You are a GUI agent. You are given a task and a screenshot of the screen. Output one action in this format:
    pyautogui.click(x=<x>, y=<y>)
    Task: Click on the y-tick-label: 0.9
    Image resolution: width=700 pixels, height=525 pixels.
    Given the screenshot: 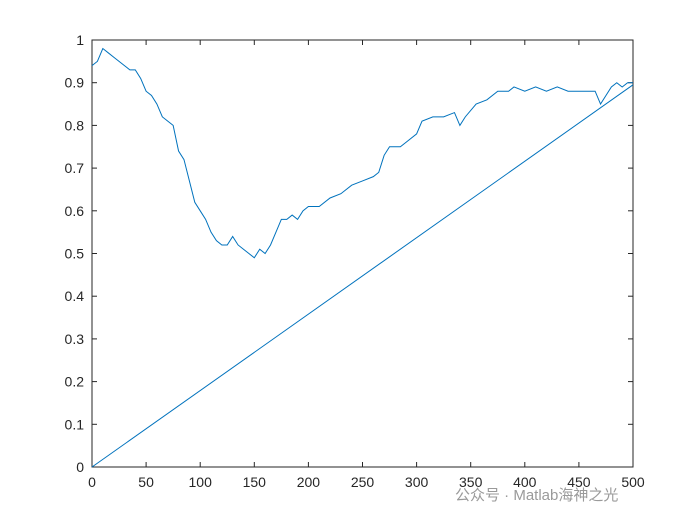 What is the action you would take?
    pyautogui.click(x=75, y=83)
    